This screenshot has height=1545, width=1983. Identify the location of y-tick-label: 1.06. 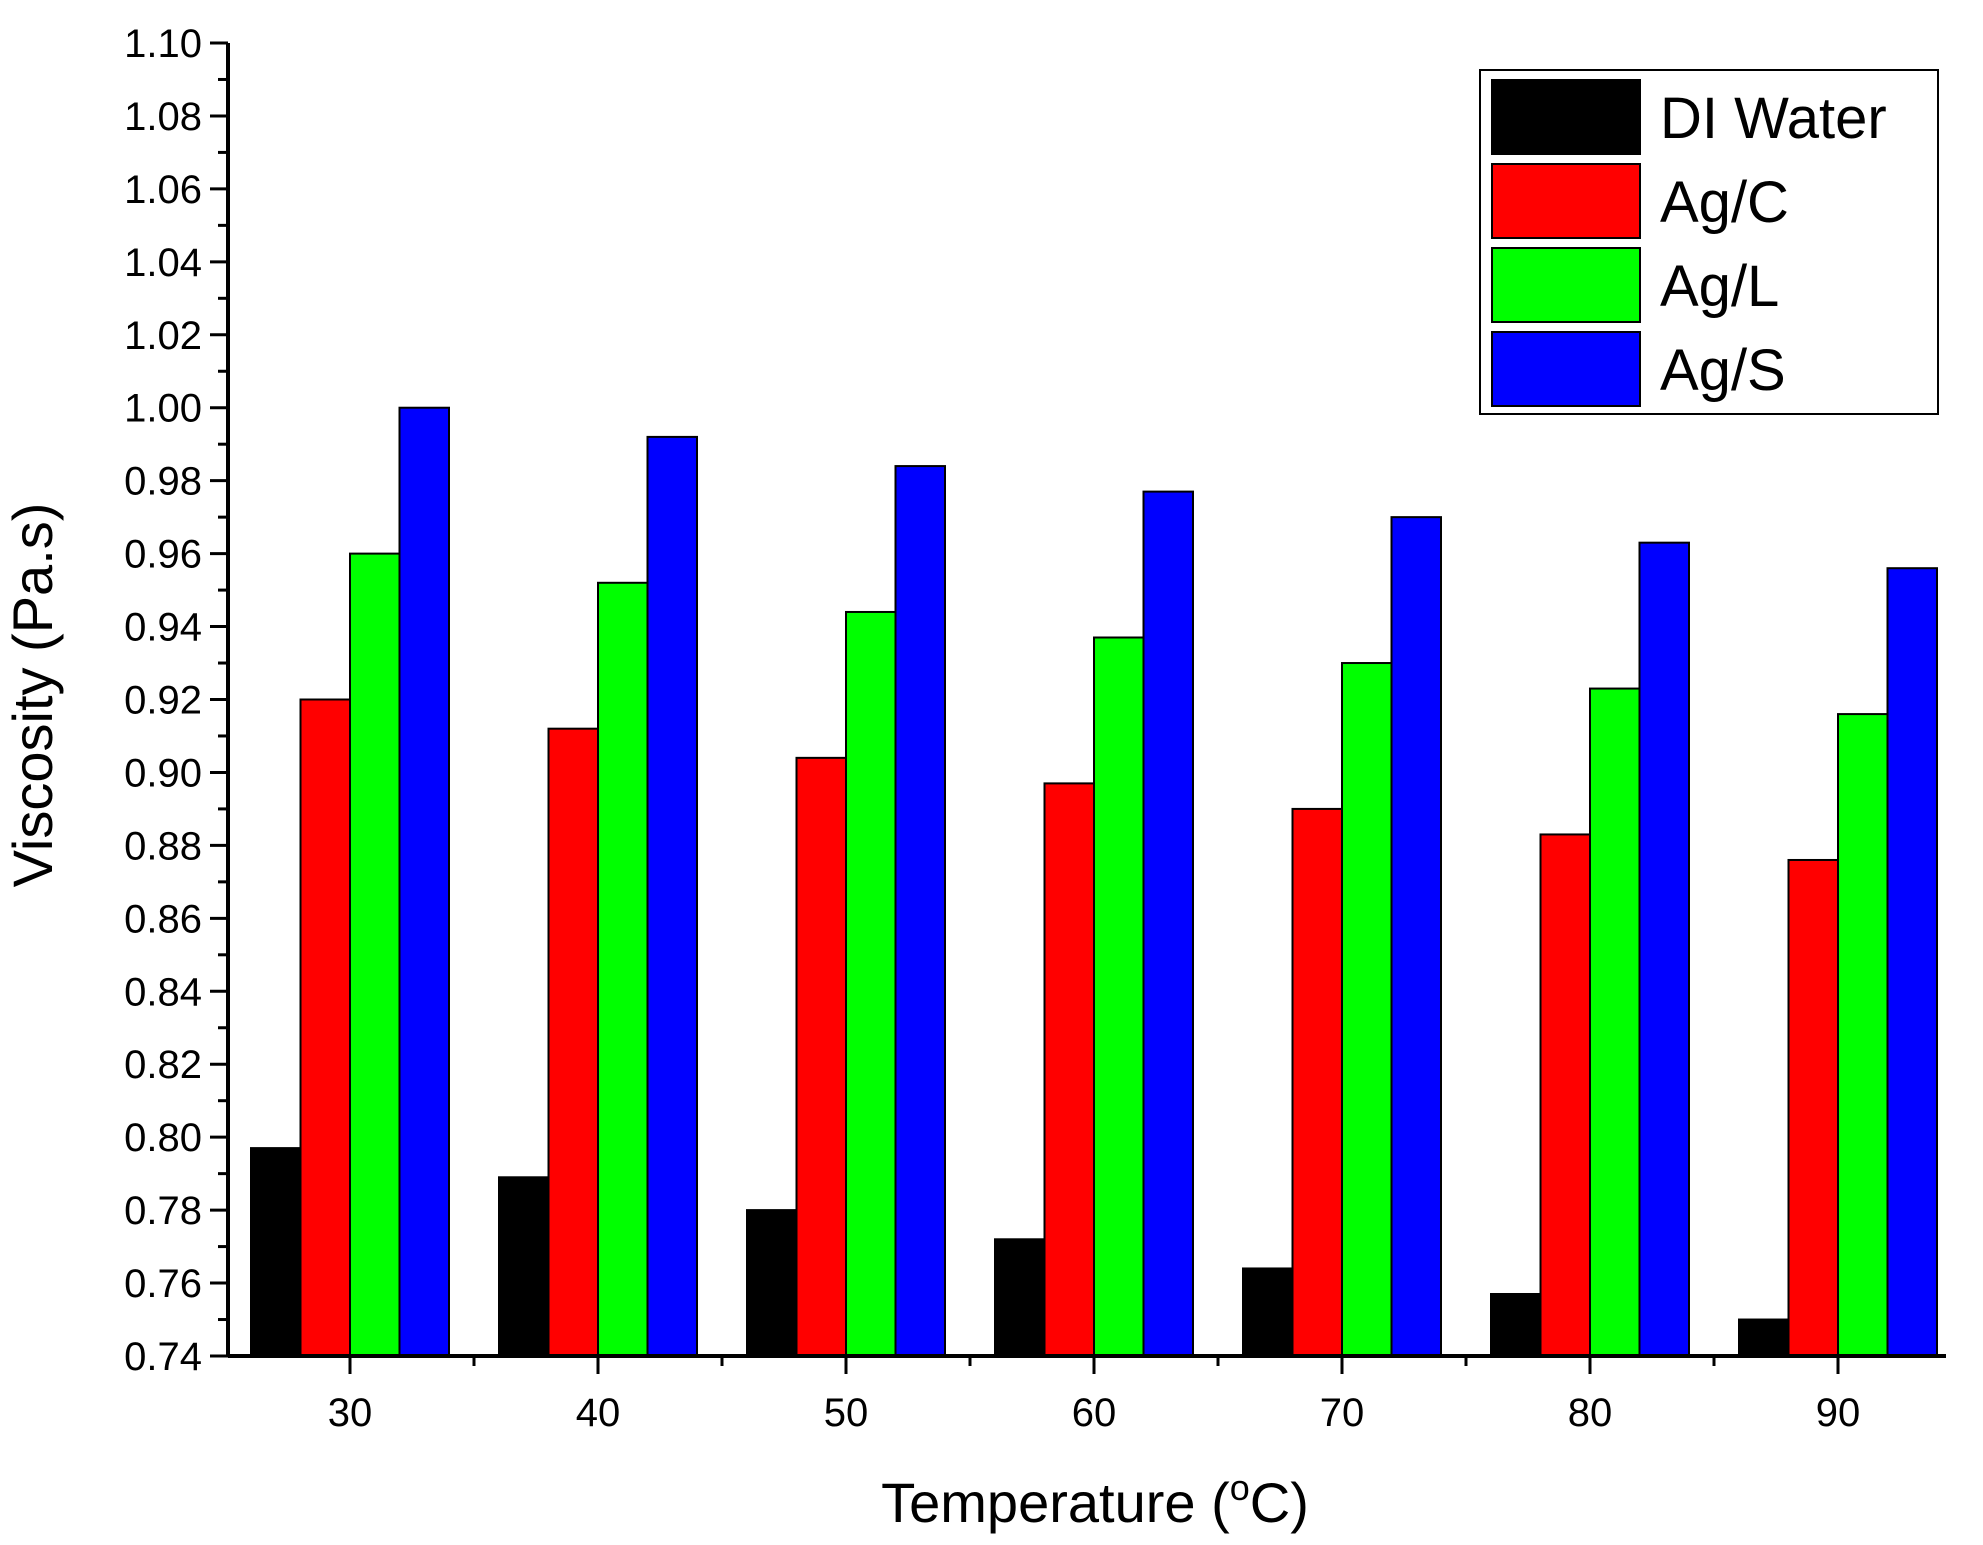
(163, 190).